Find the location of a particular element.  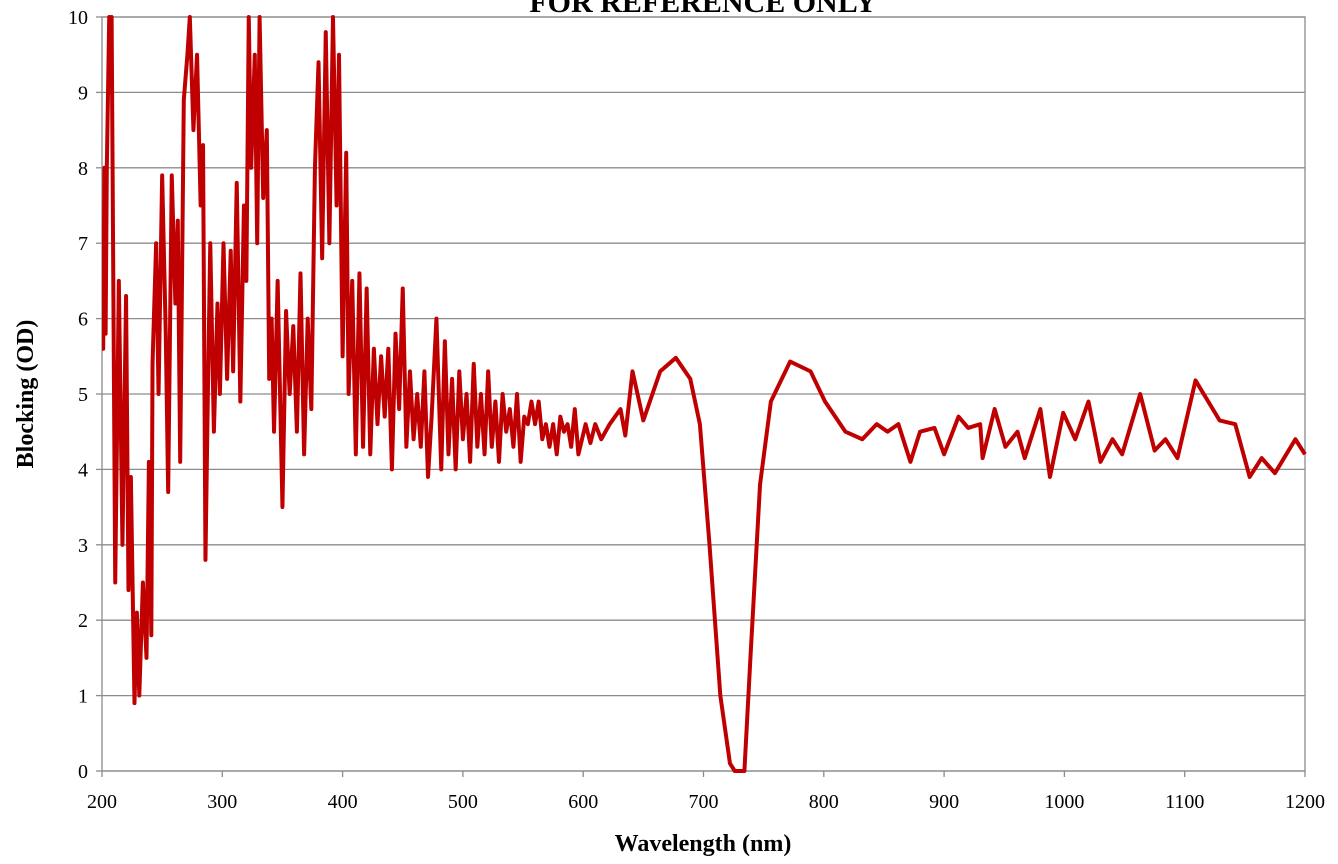

x-axis-title: Wavelength (nm) is located at coordinates (703, 844).